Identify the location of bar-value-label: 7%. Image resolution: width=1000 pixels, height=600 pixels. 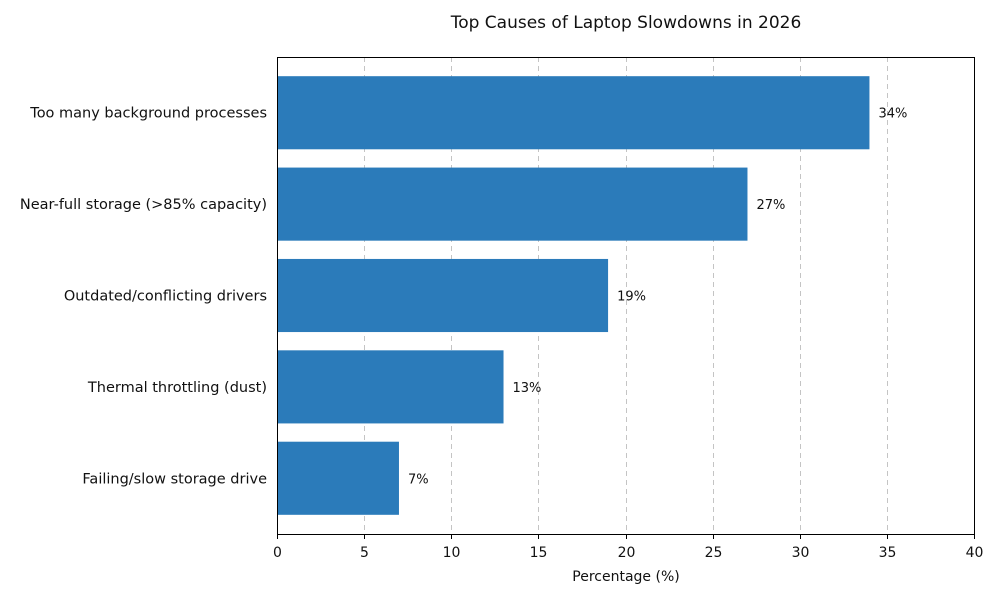
(418, 479).